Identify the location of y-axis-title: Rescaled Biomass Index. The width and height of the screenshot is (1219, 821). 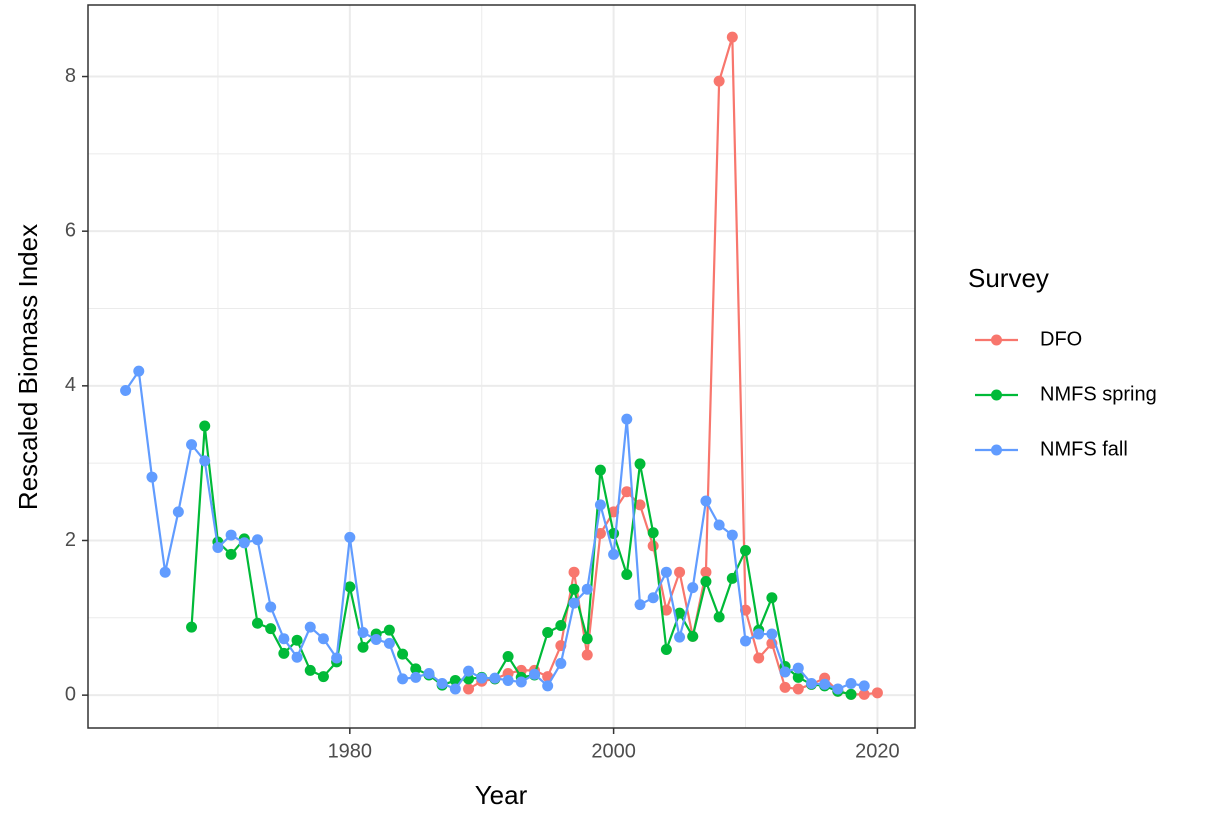
(28, 367).